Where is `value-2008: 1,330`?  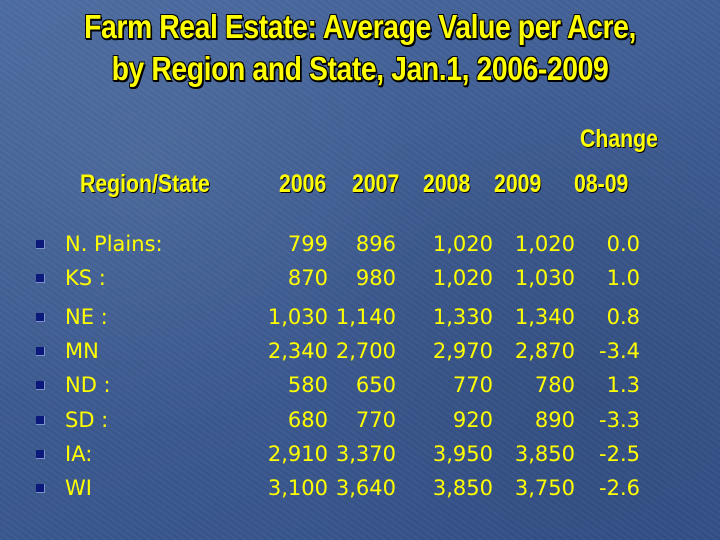
value-2008: 1,330 is located at coordinates (462, 317).